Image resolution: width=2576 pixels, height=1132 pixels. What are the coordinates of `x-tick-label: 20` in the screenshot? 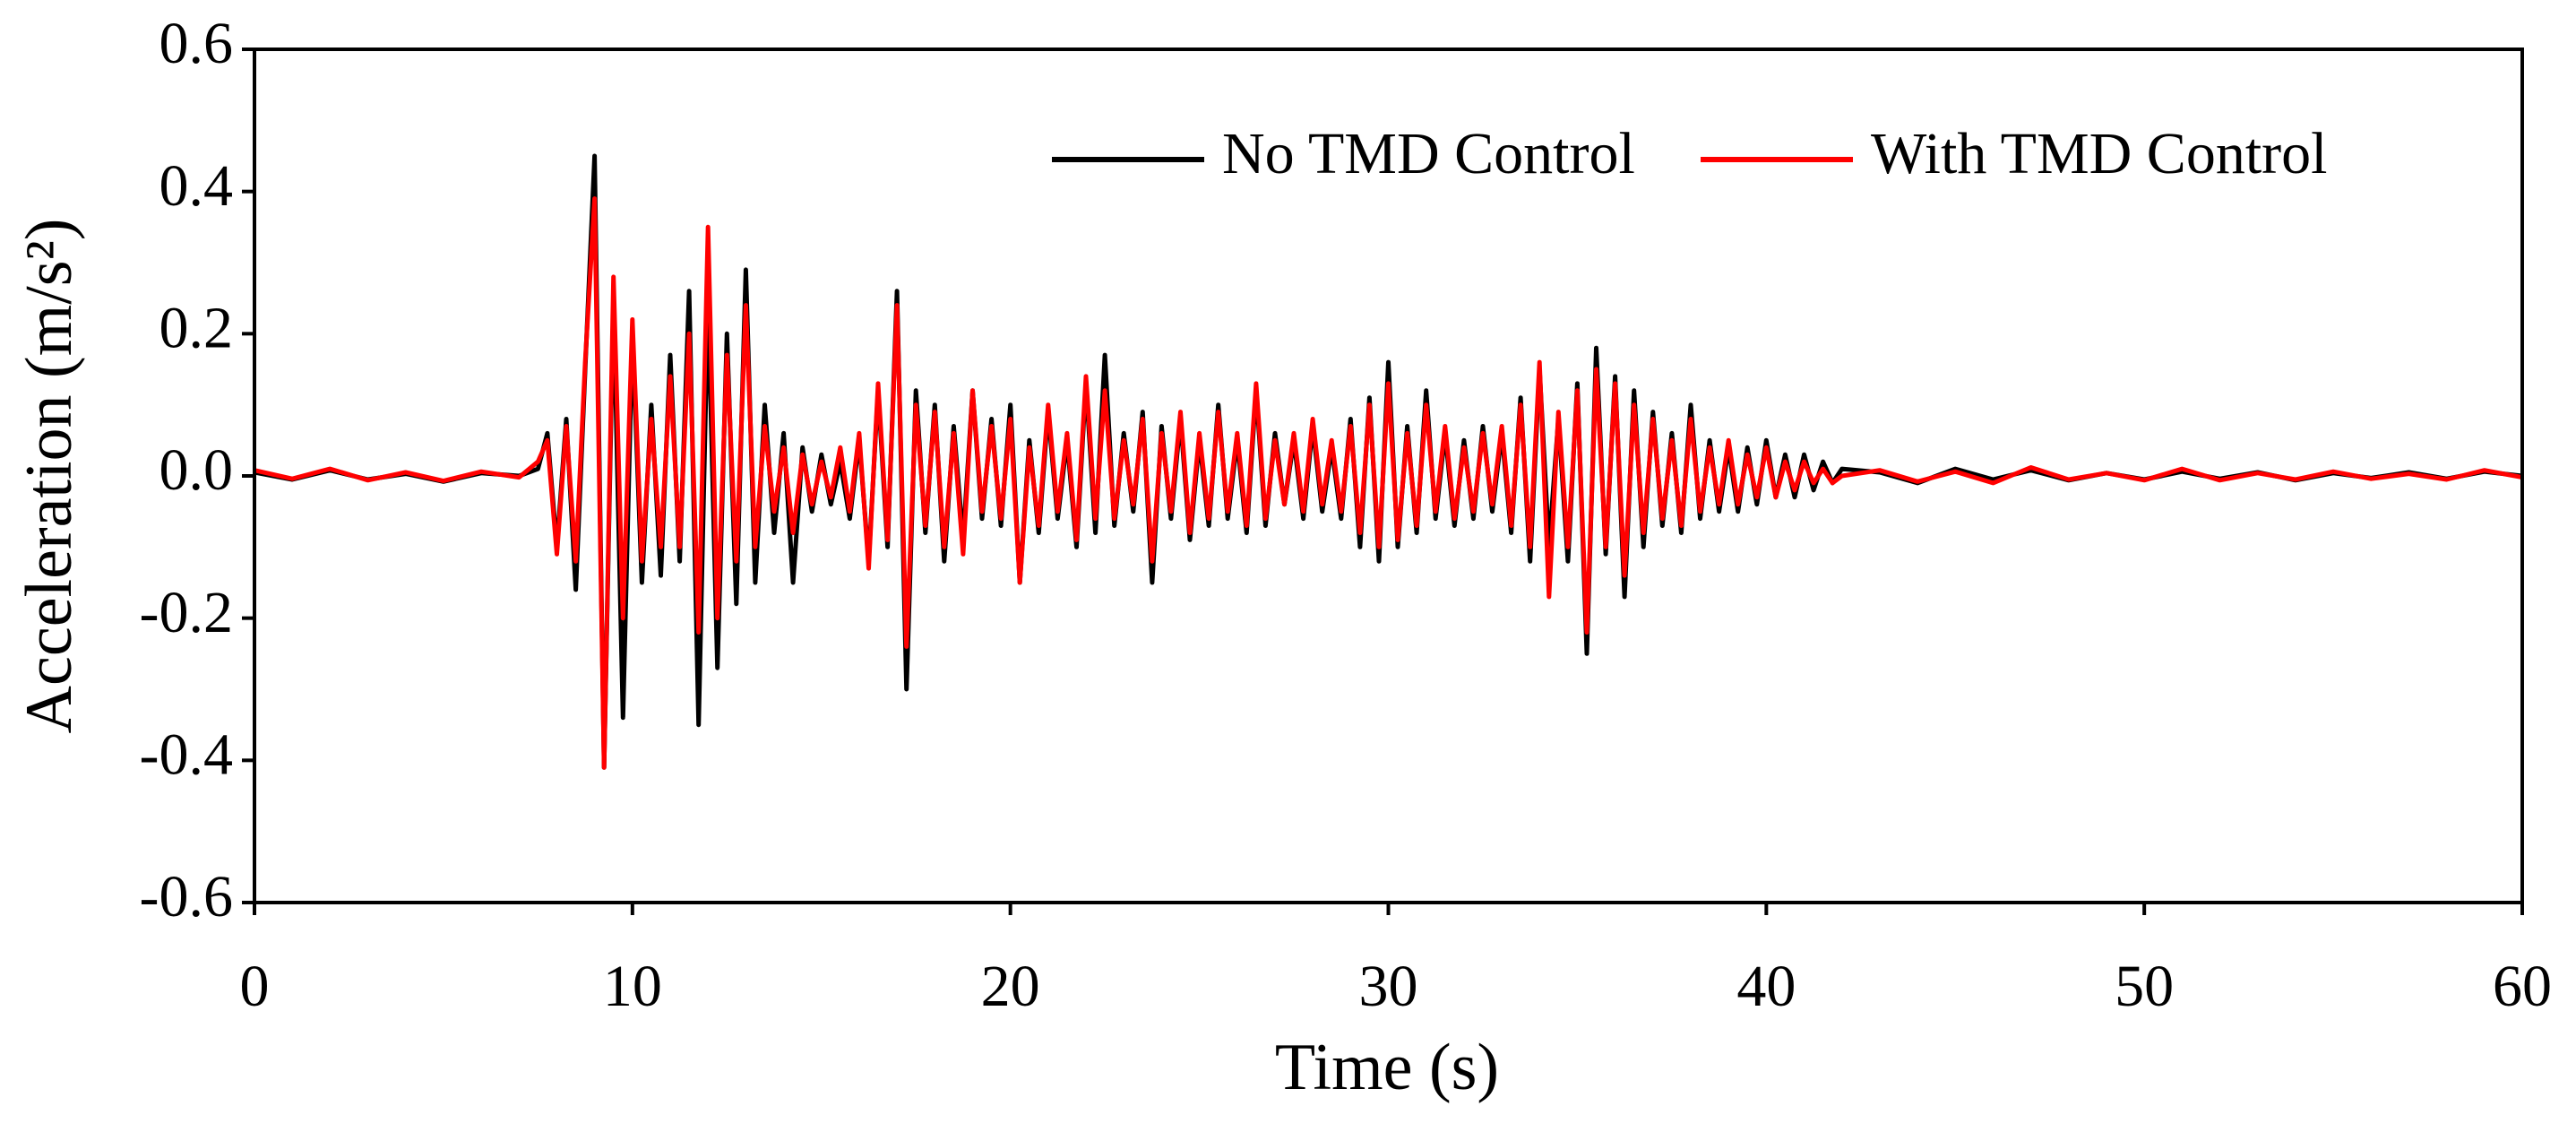 It's located at (1011, 986).